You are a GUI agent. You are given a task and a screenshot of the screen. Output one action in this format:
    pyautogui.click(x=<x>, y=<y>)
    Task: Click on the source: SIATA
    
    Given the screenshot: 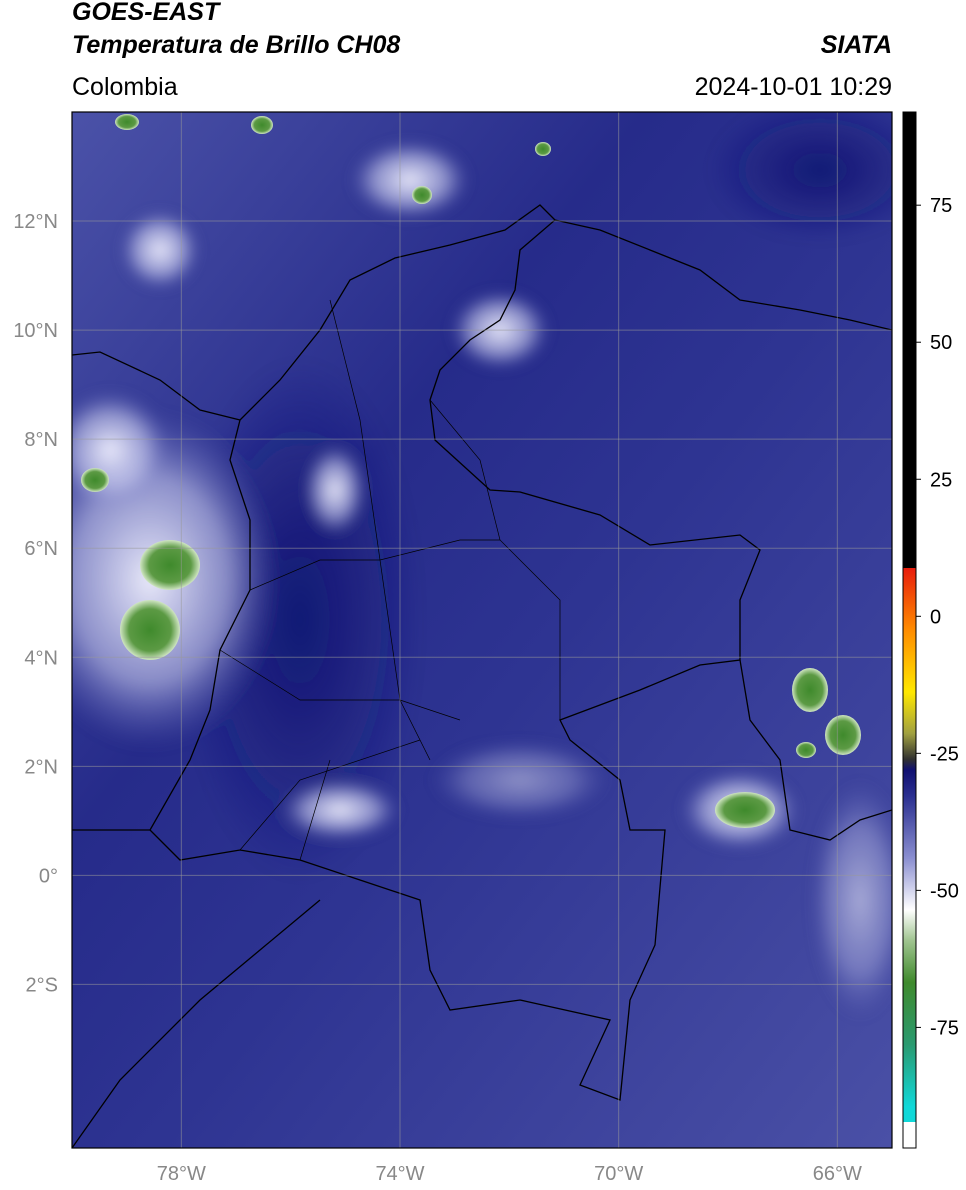 What is the action you would take?
    pyautogui.click(x=856, y=45)
    